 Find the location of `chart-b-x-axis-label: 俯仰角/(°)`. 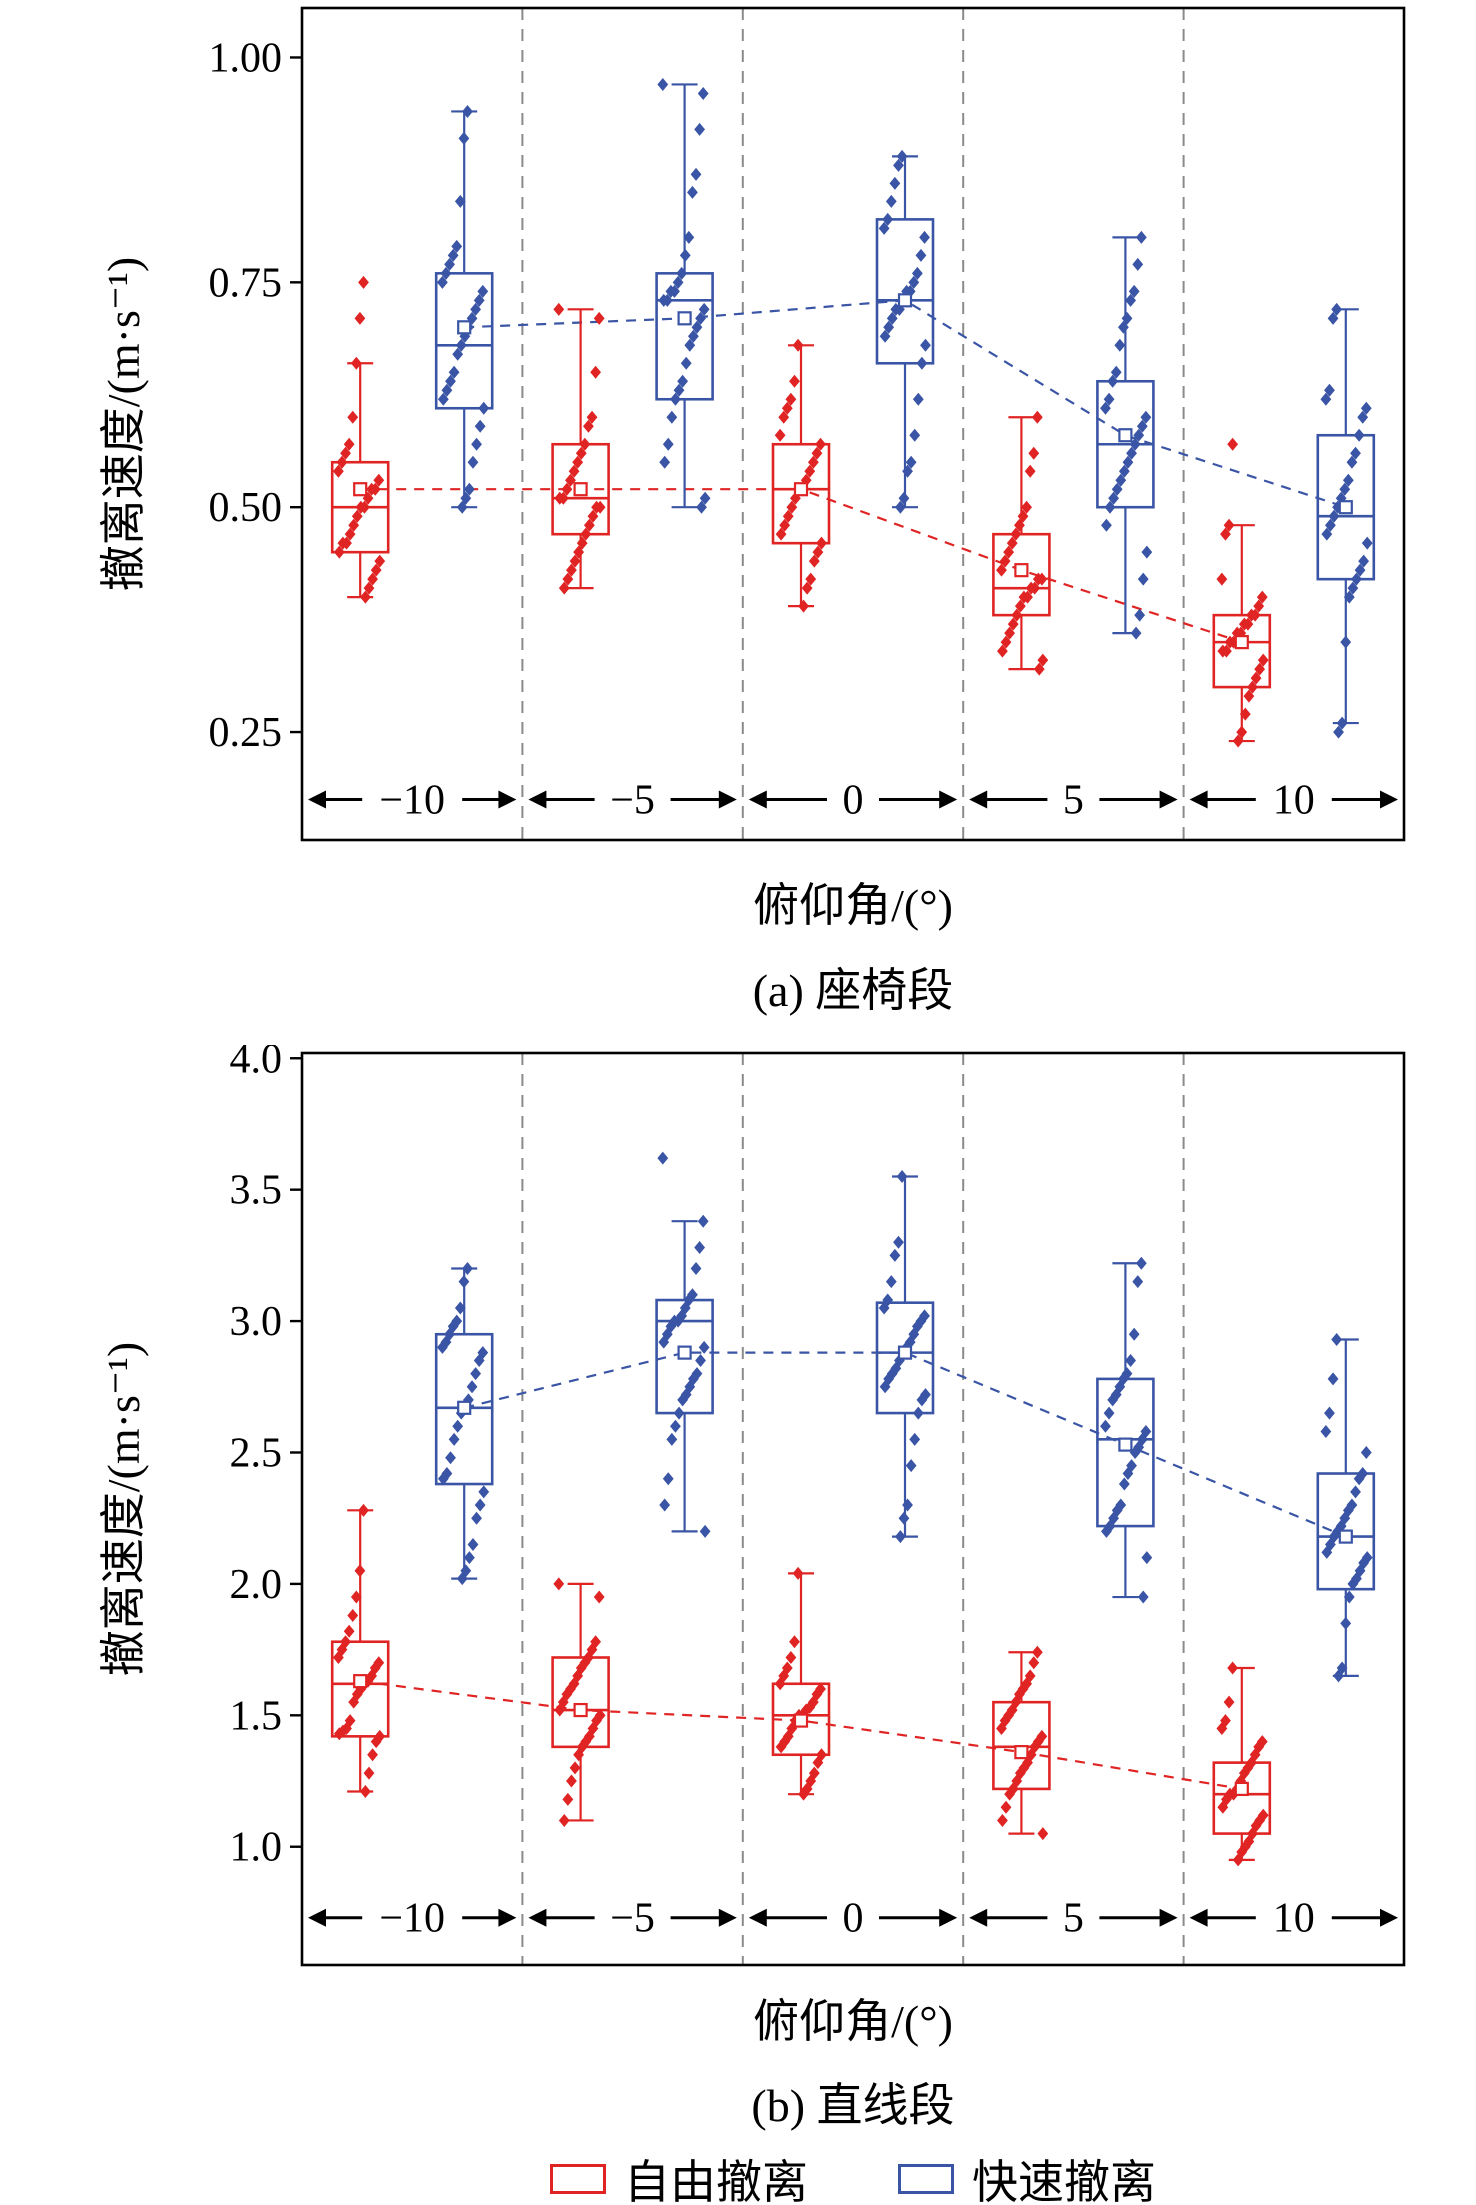

chart-b-x-axis-label: 俯仰角/(°) is located at coordinates (853, 2021).